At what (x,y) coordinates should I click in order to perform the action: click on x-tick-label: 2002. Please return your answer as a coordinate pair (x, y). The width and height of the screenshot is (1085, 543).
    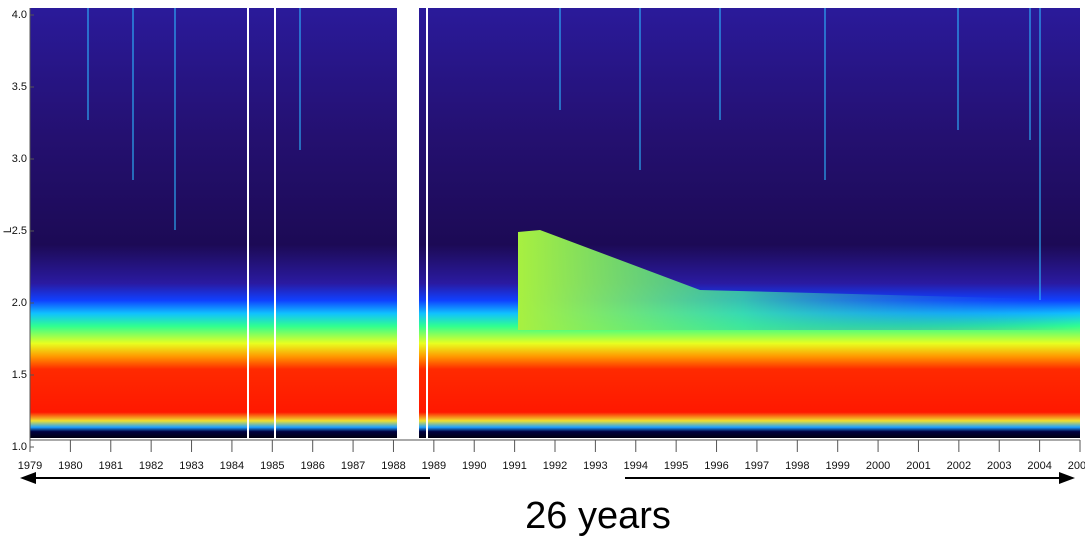
    Looking at the image, I should click on (959, 466).